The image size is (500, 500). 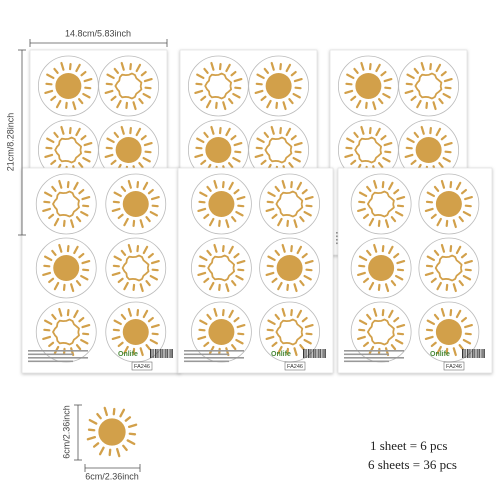 What do you see at coordinates (366, 361) in the screenshot?
I see `footer-text-line` at bounding box center [366, 361].